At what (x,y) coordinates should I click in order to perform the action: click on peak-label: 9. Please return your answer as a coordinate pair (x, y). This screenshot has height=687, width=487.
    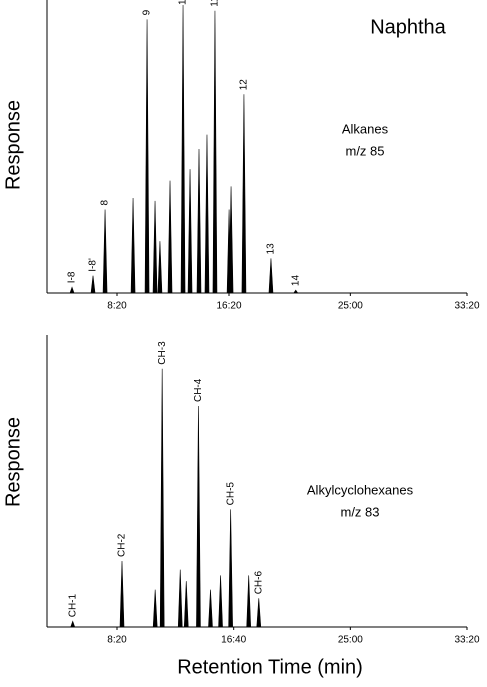
    Looking at the image, I should click on (147, 12).